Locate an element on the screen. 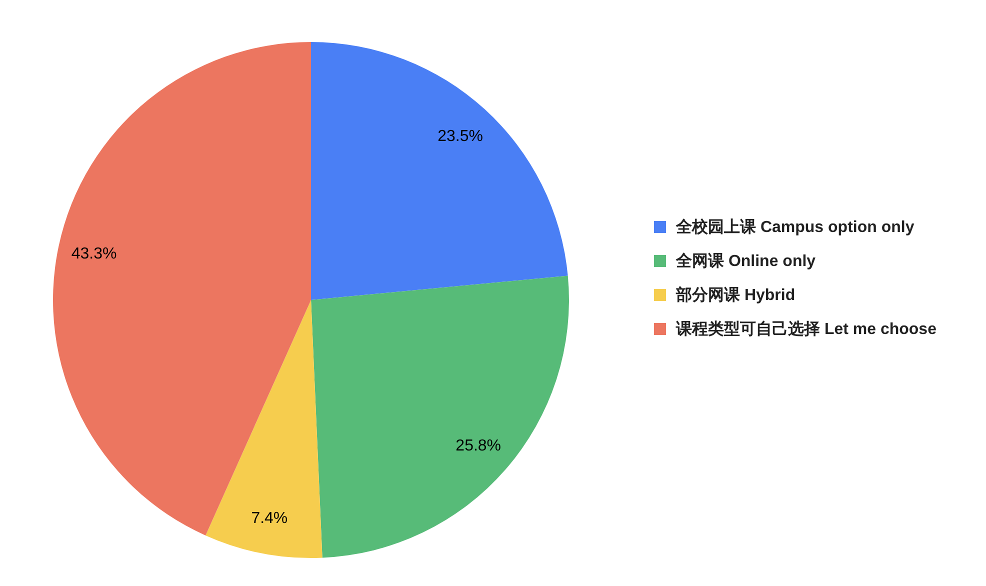 This screenshot has height=586, width=986. data-label: 7.4% is located at coordinates (269, 518).